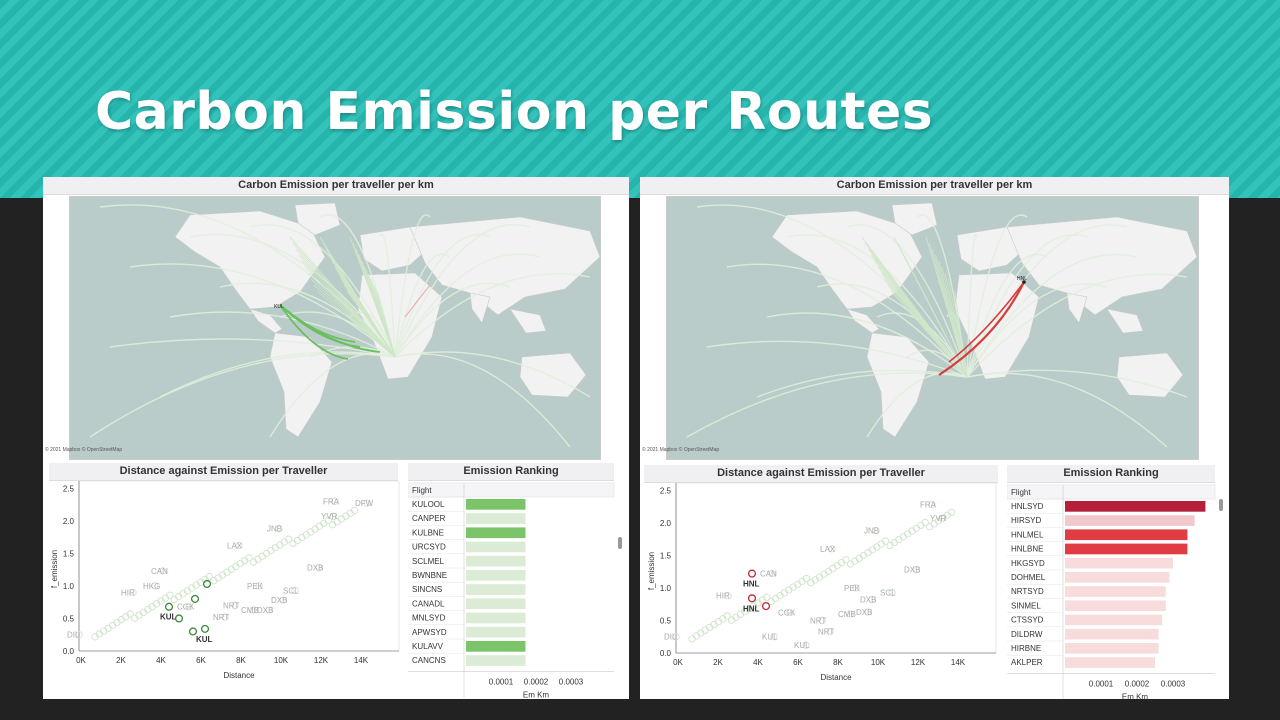 Image resolution: width=1280 pixels, height=720 pixels. What do you see at coordinates (838, 662) in the screenshot?
I see `x-tick-label: 8K` at bounding box center [838, 662].